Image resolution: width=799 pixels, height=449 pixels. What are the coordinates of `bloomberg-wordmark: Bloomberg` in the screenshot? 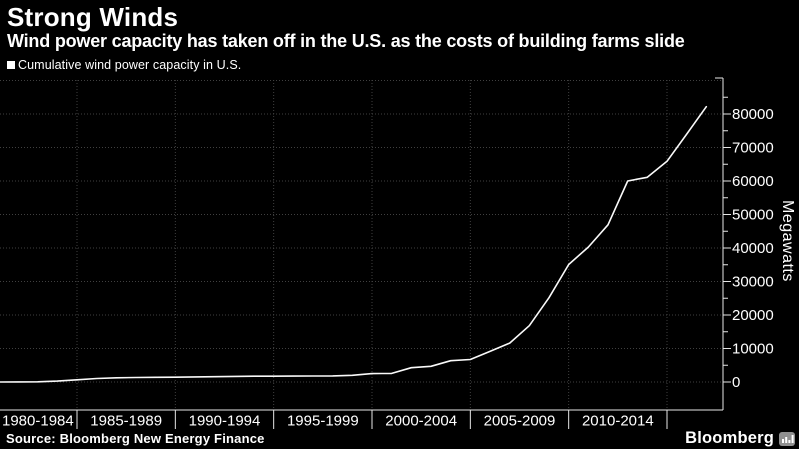 It's located at (729, 438).